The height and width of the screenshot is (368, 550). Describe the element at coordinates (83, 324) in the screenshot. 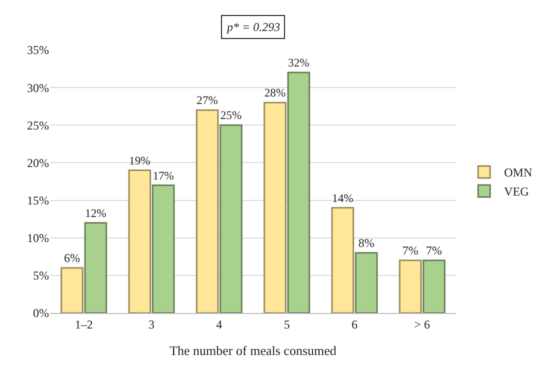

I see `x-tick-label: 1–2` at that location.